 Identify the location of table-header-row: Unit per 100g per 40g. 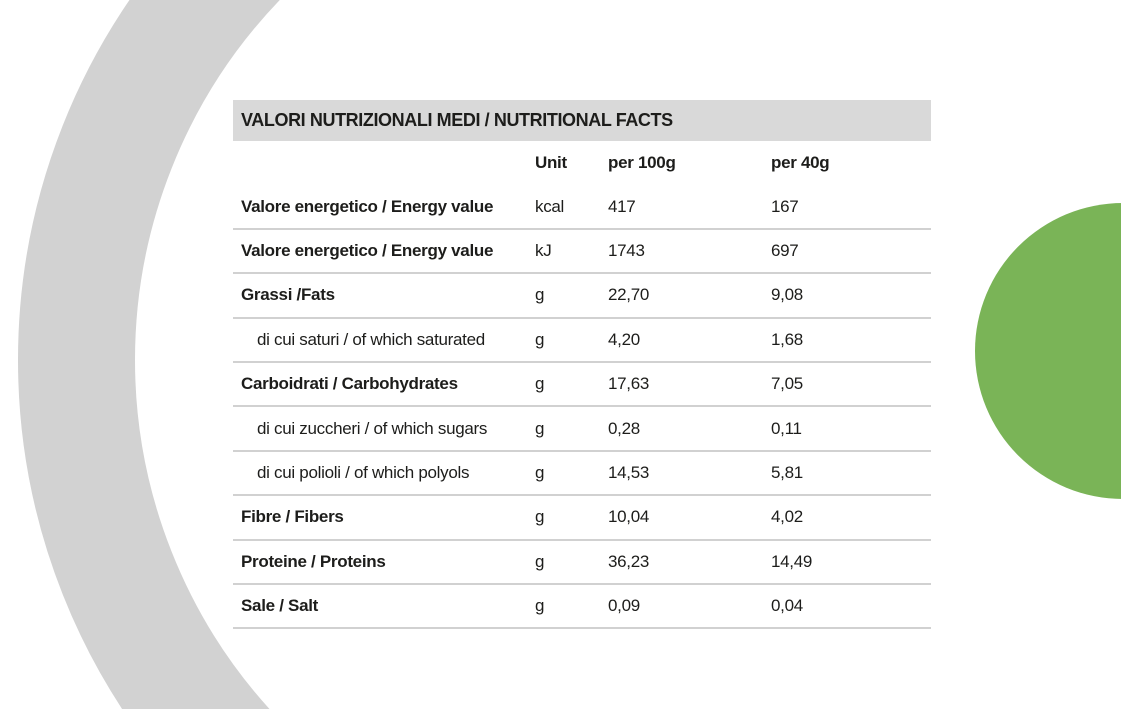
(582, 163).